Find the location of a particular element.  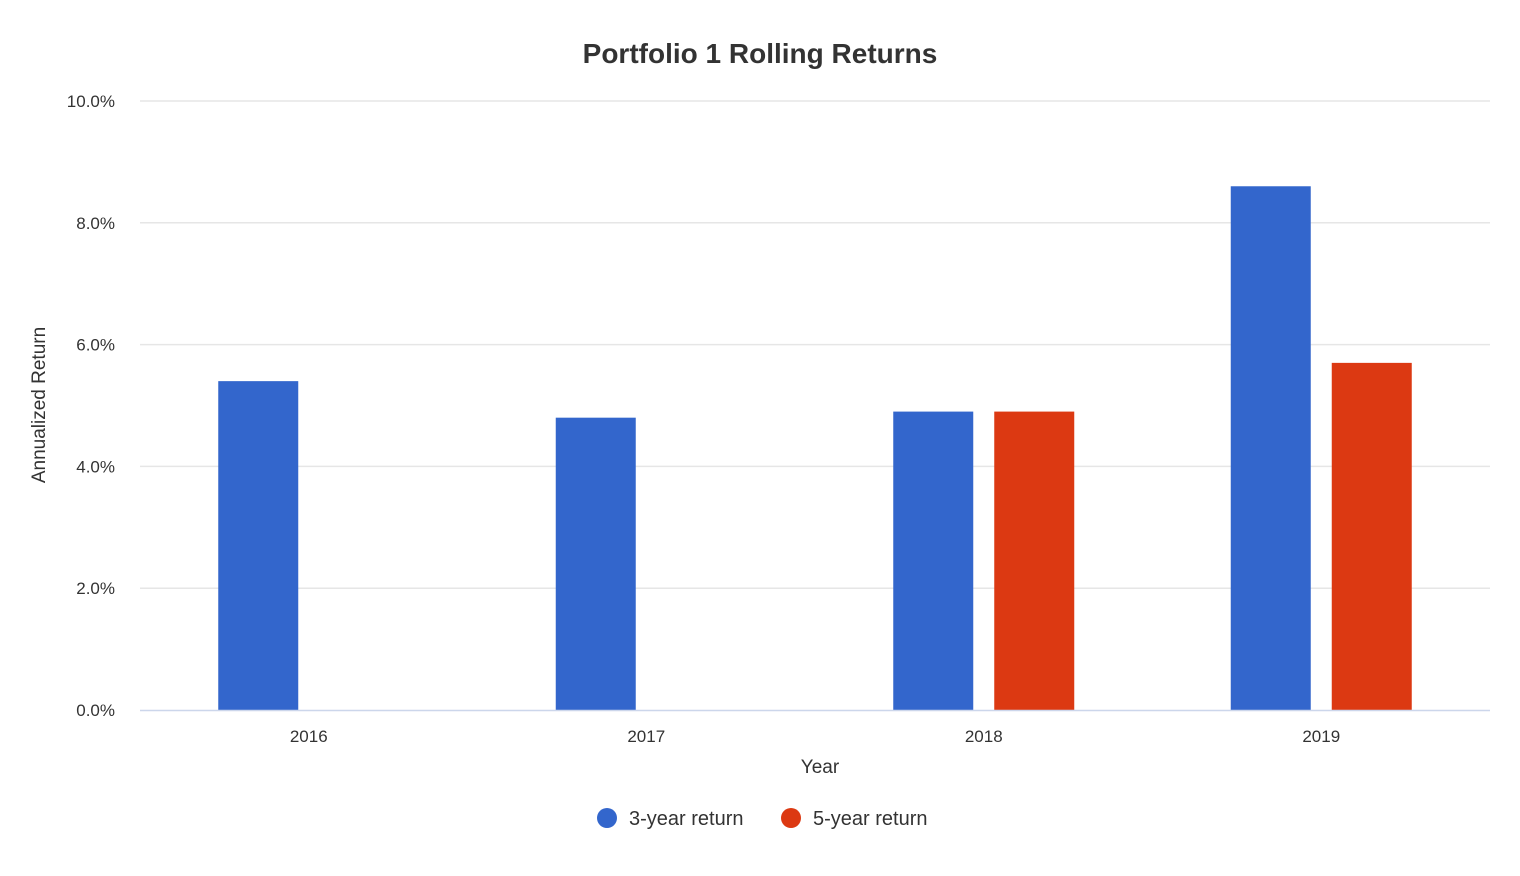

legend-label: 5-year return is located at coordinates (870, 819).